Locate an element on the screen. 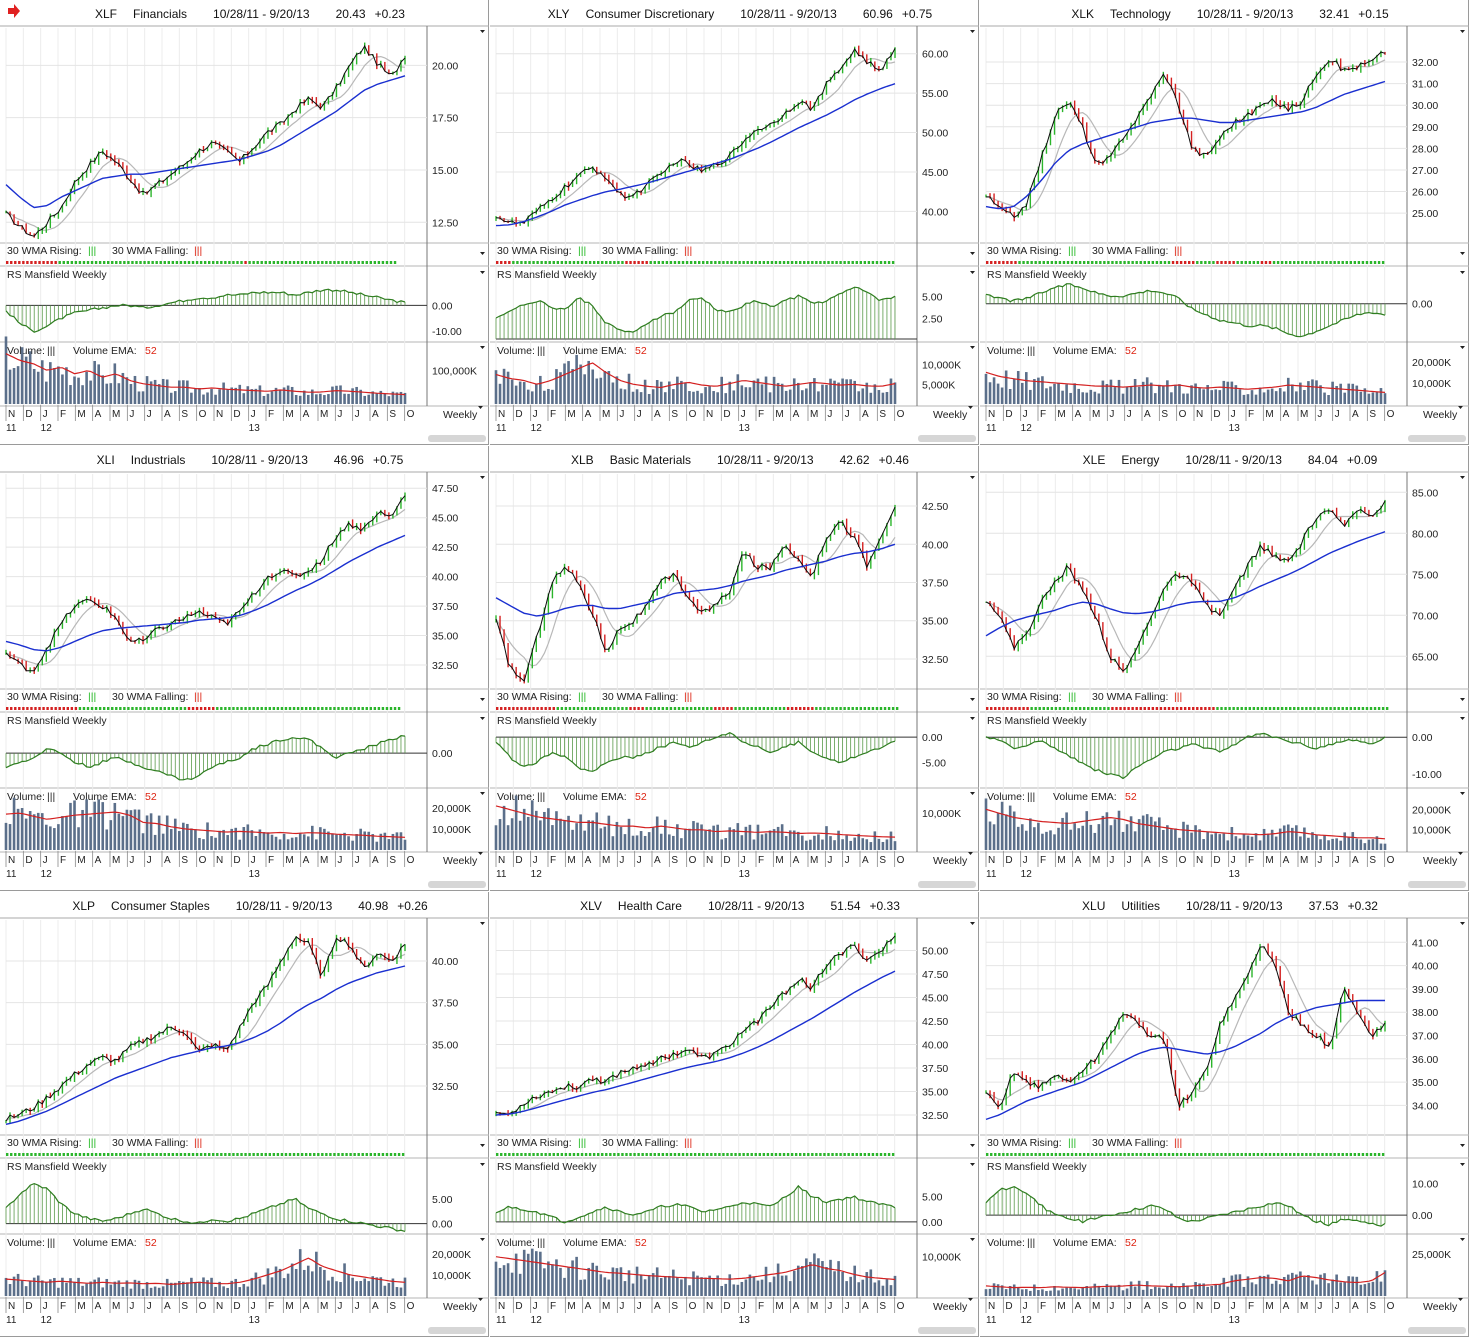 The height and width of the screenshot is (1337, 1469). year-label: 13 is located at coordinates (745, 874).